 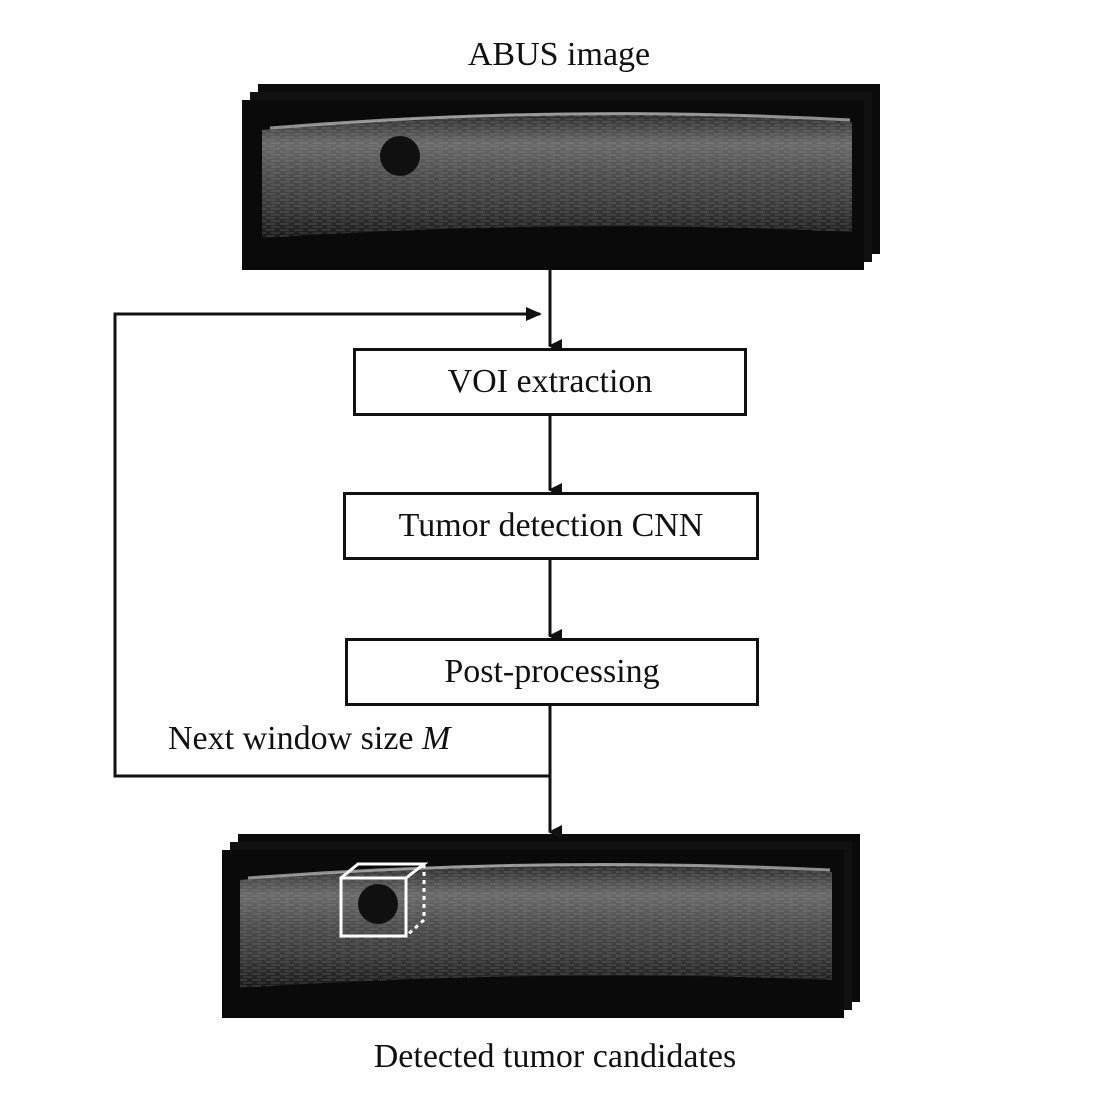 I want to click on abus-image-title: ABUS image, so click(x=559, y=54).